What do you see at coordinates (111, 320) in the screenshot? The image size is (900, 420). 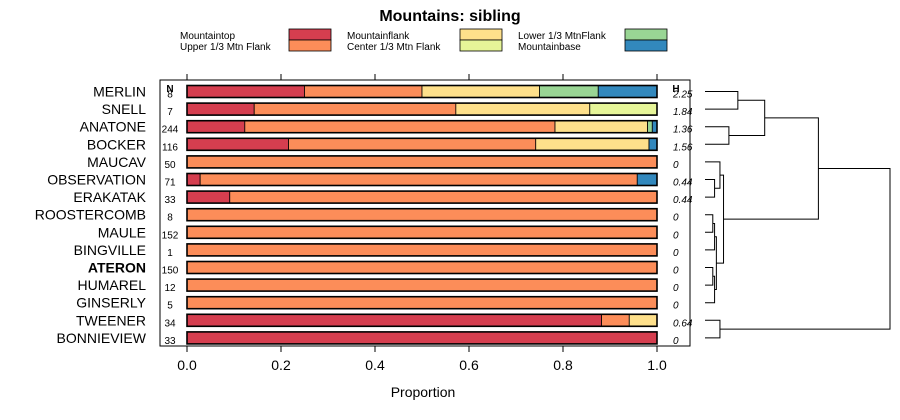 I see `row-label-tweener: TWEENER` at bounding box center [111, 320].